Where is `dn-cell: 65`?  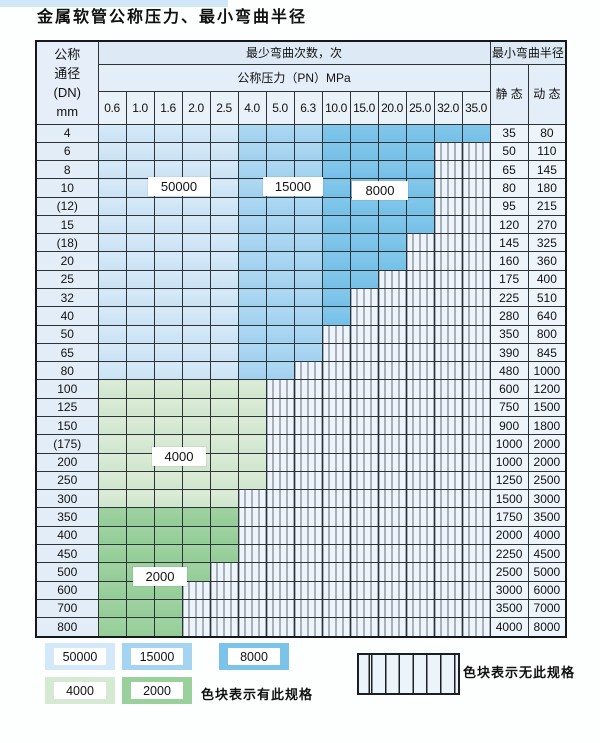 dn-cell: 65 is located at coordinates (67, 352).